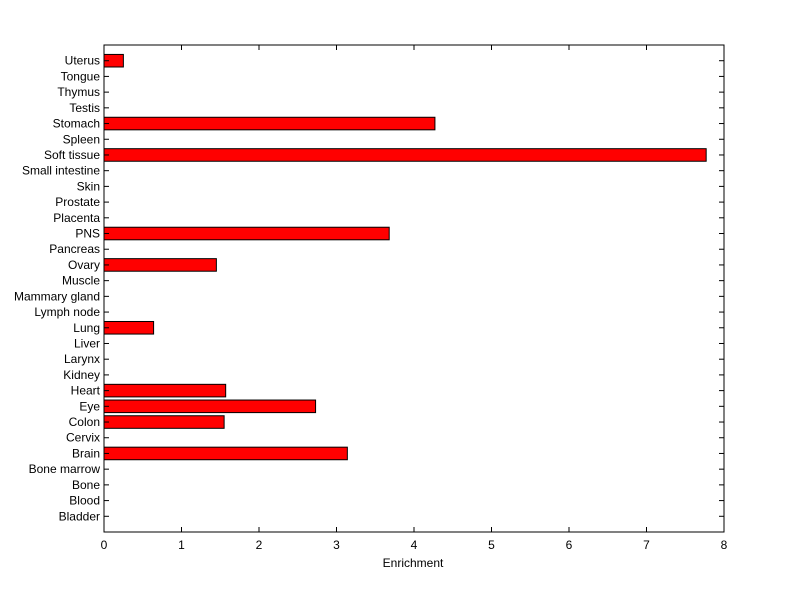 The height and width of the screenshot is (599, 800). What do you see at coordinates (79, 516) in the screenshot?
I see `y-tick-label: Bladder` at bounding box center [79, 516].